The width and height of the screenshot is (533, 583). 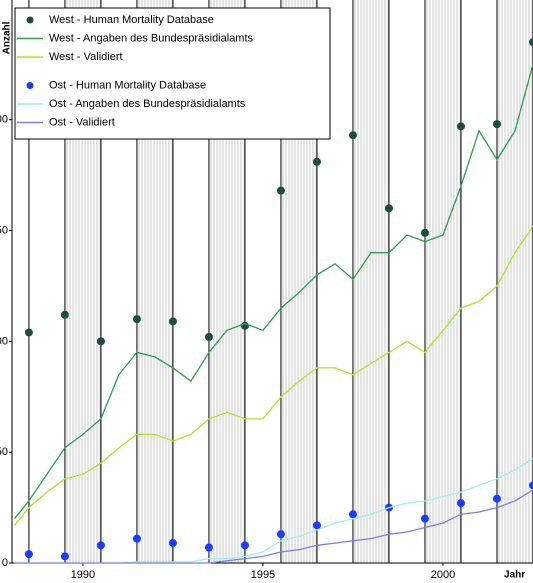 What do you see at coordinates (82, 122) in the screenshot?
I see `legend-label: Ost - Validiert` at bounding box center [82, 122].